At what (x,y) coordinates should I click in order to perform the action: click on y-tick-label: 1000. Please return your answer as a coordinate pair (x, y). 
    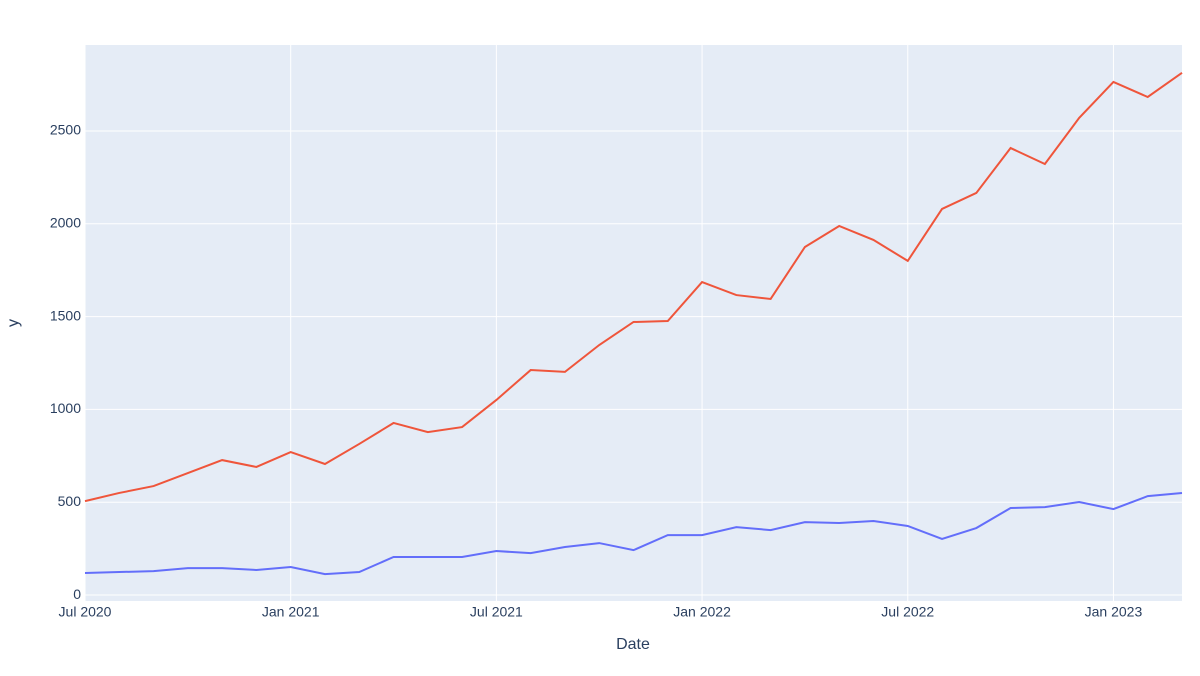
    Looking at the image, I should click on (65, 408).